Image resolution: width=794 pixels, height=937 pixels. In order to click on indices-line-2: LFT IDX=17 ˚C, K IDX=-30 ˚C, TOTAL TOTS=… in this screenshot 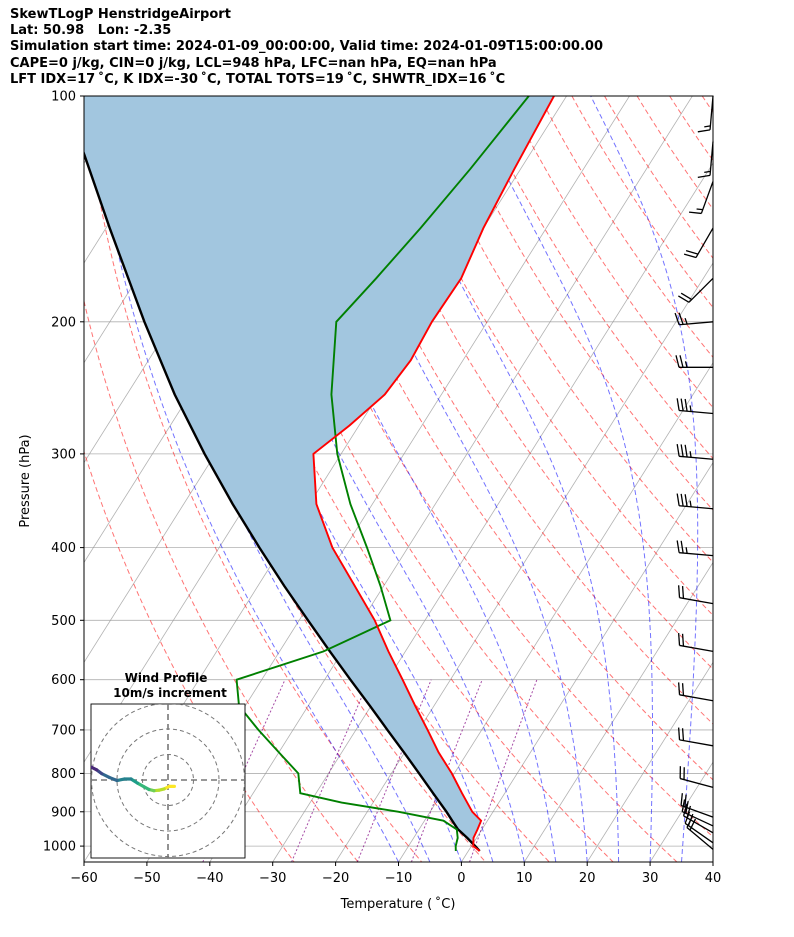, I will do `click(258, 79)`.